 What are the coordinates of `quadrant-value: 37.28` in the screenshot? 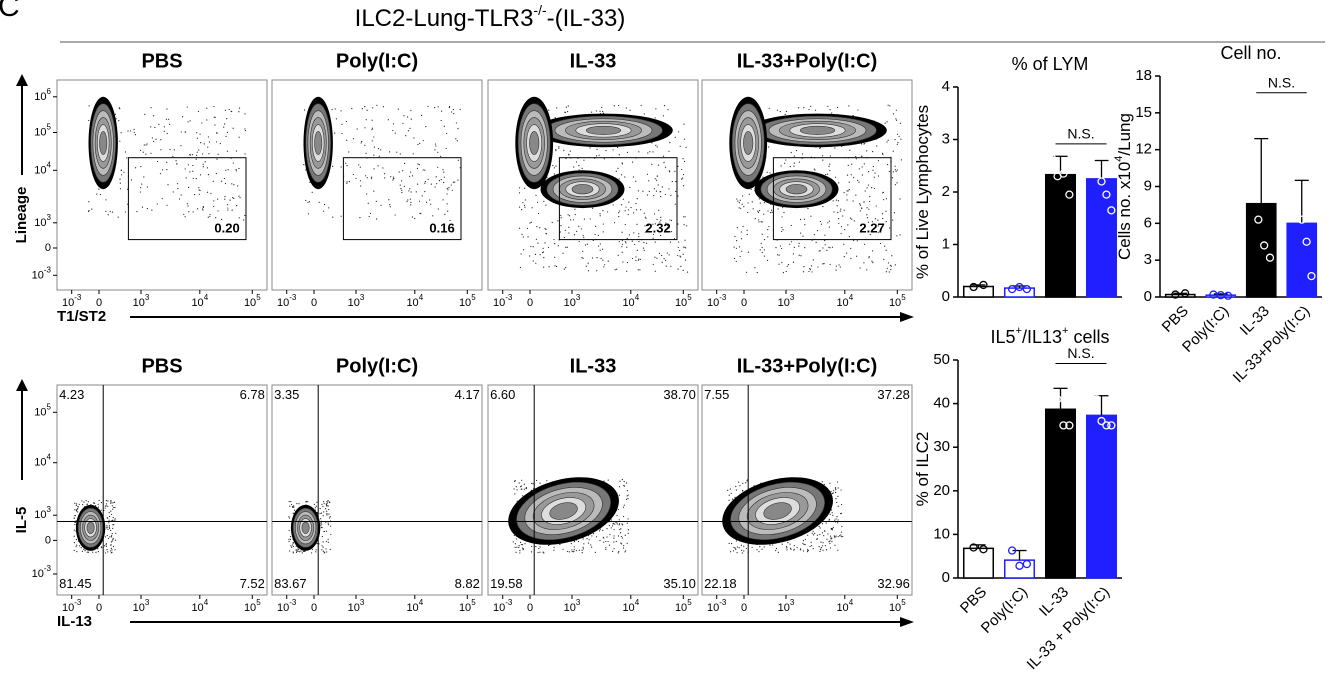 It's located at (893, 394).